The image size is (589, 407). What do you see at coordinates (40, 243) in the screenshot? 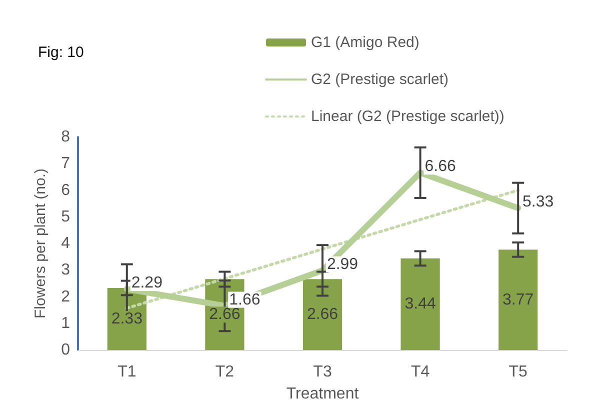
I see `y-axis-title: Flowers per plant (no.)` at bounding box center [40, 243].